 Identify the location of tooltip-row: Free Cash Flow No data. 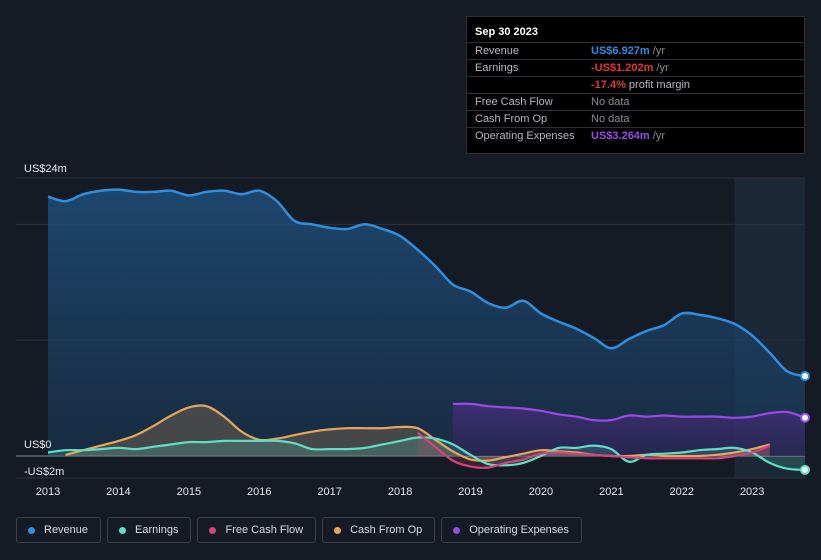
(635, 102).